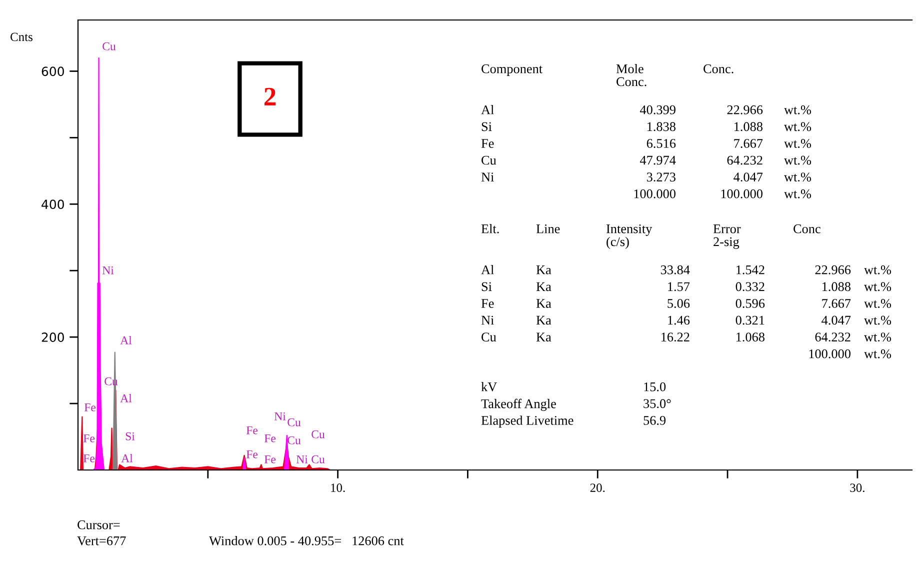 The image size is (918, 585). Describe the element at coordinates (661, 177) in the screenshot. I see `annotation: 3.273` at that location.